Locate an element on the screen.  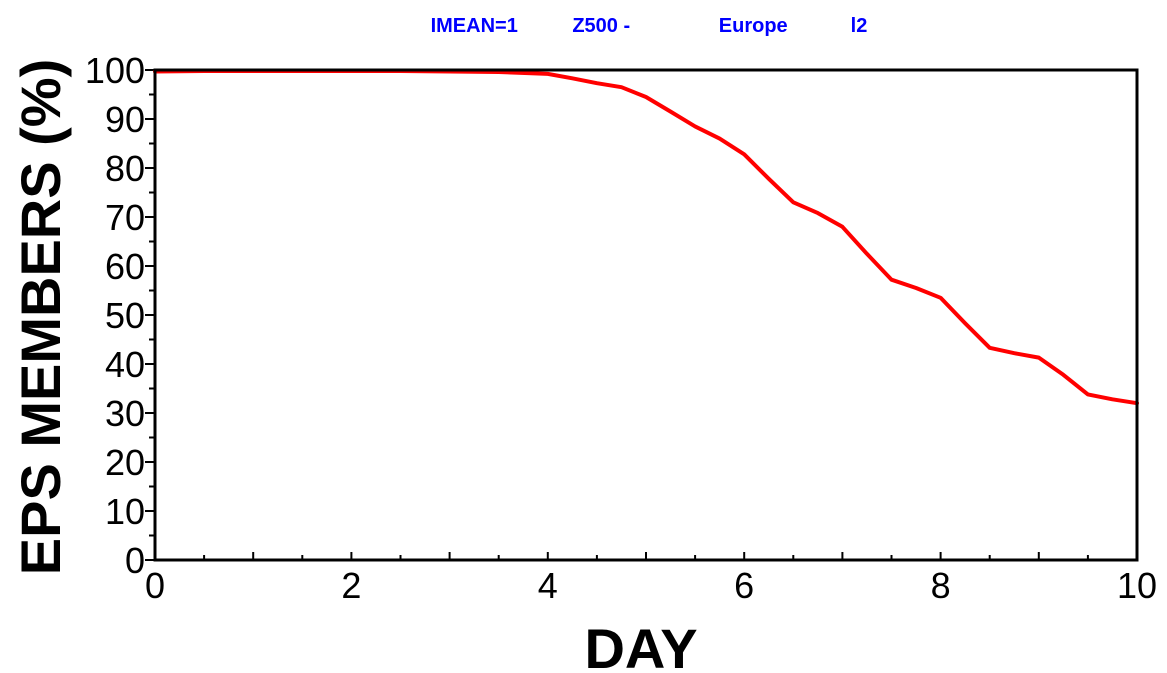
y-tick-label: 60 is located at coordinates (125, 266).